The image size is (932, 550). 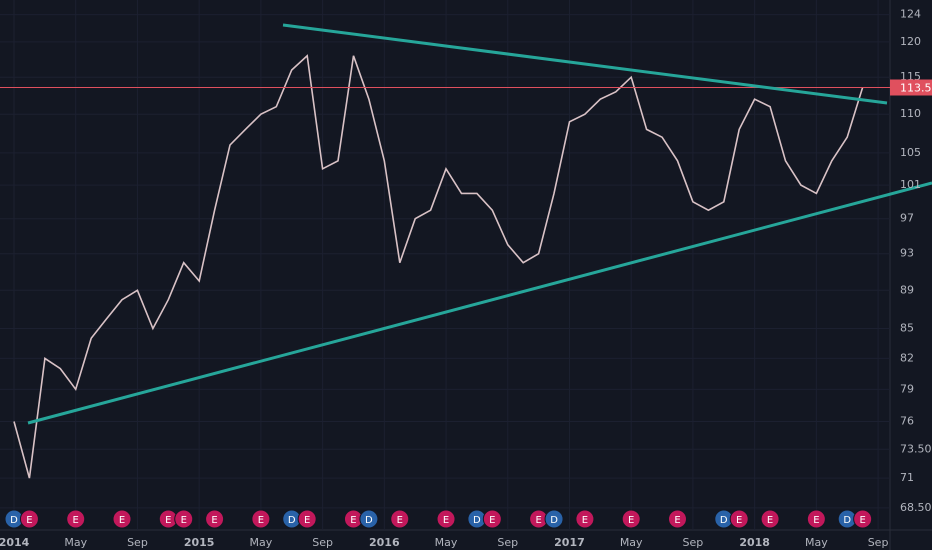 What do you see at coordinates (907, 357) in the screenshot?
I see `y-tick-label: 82` at bounding box center [907, 357].